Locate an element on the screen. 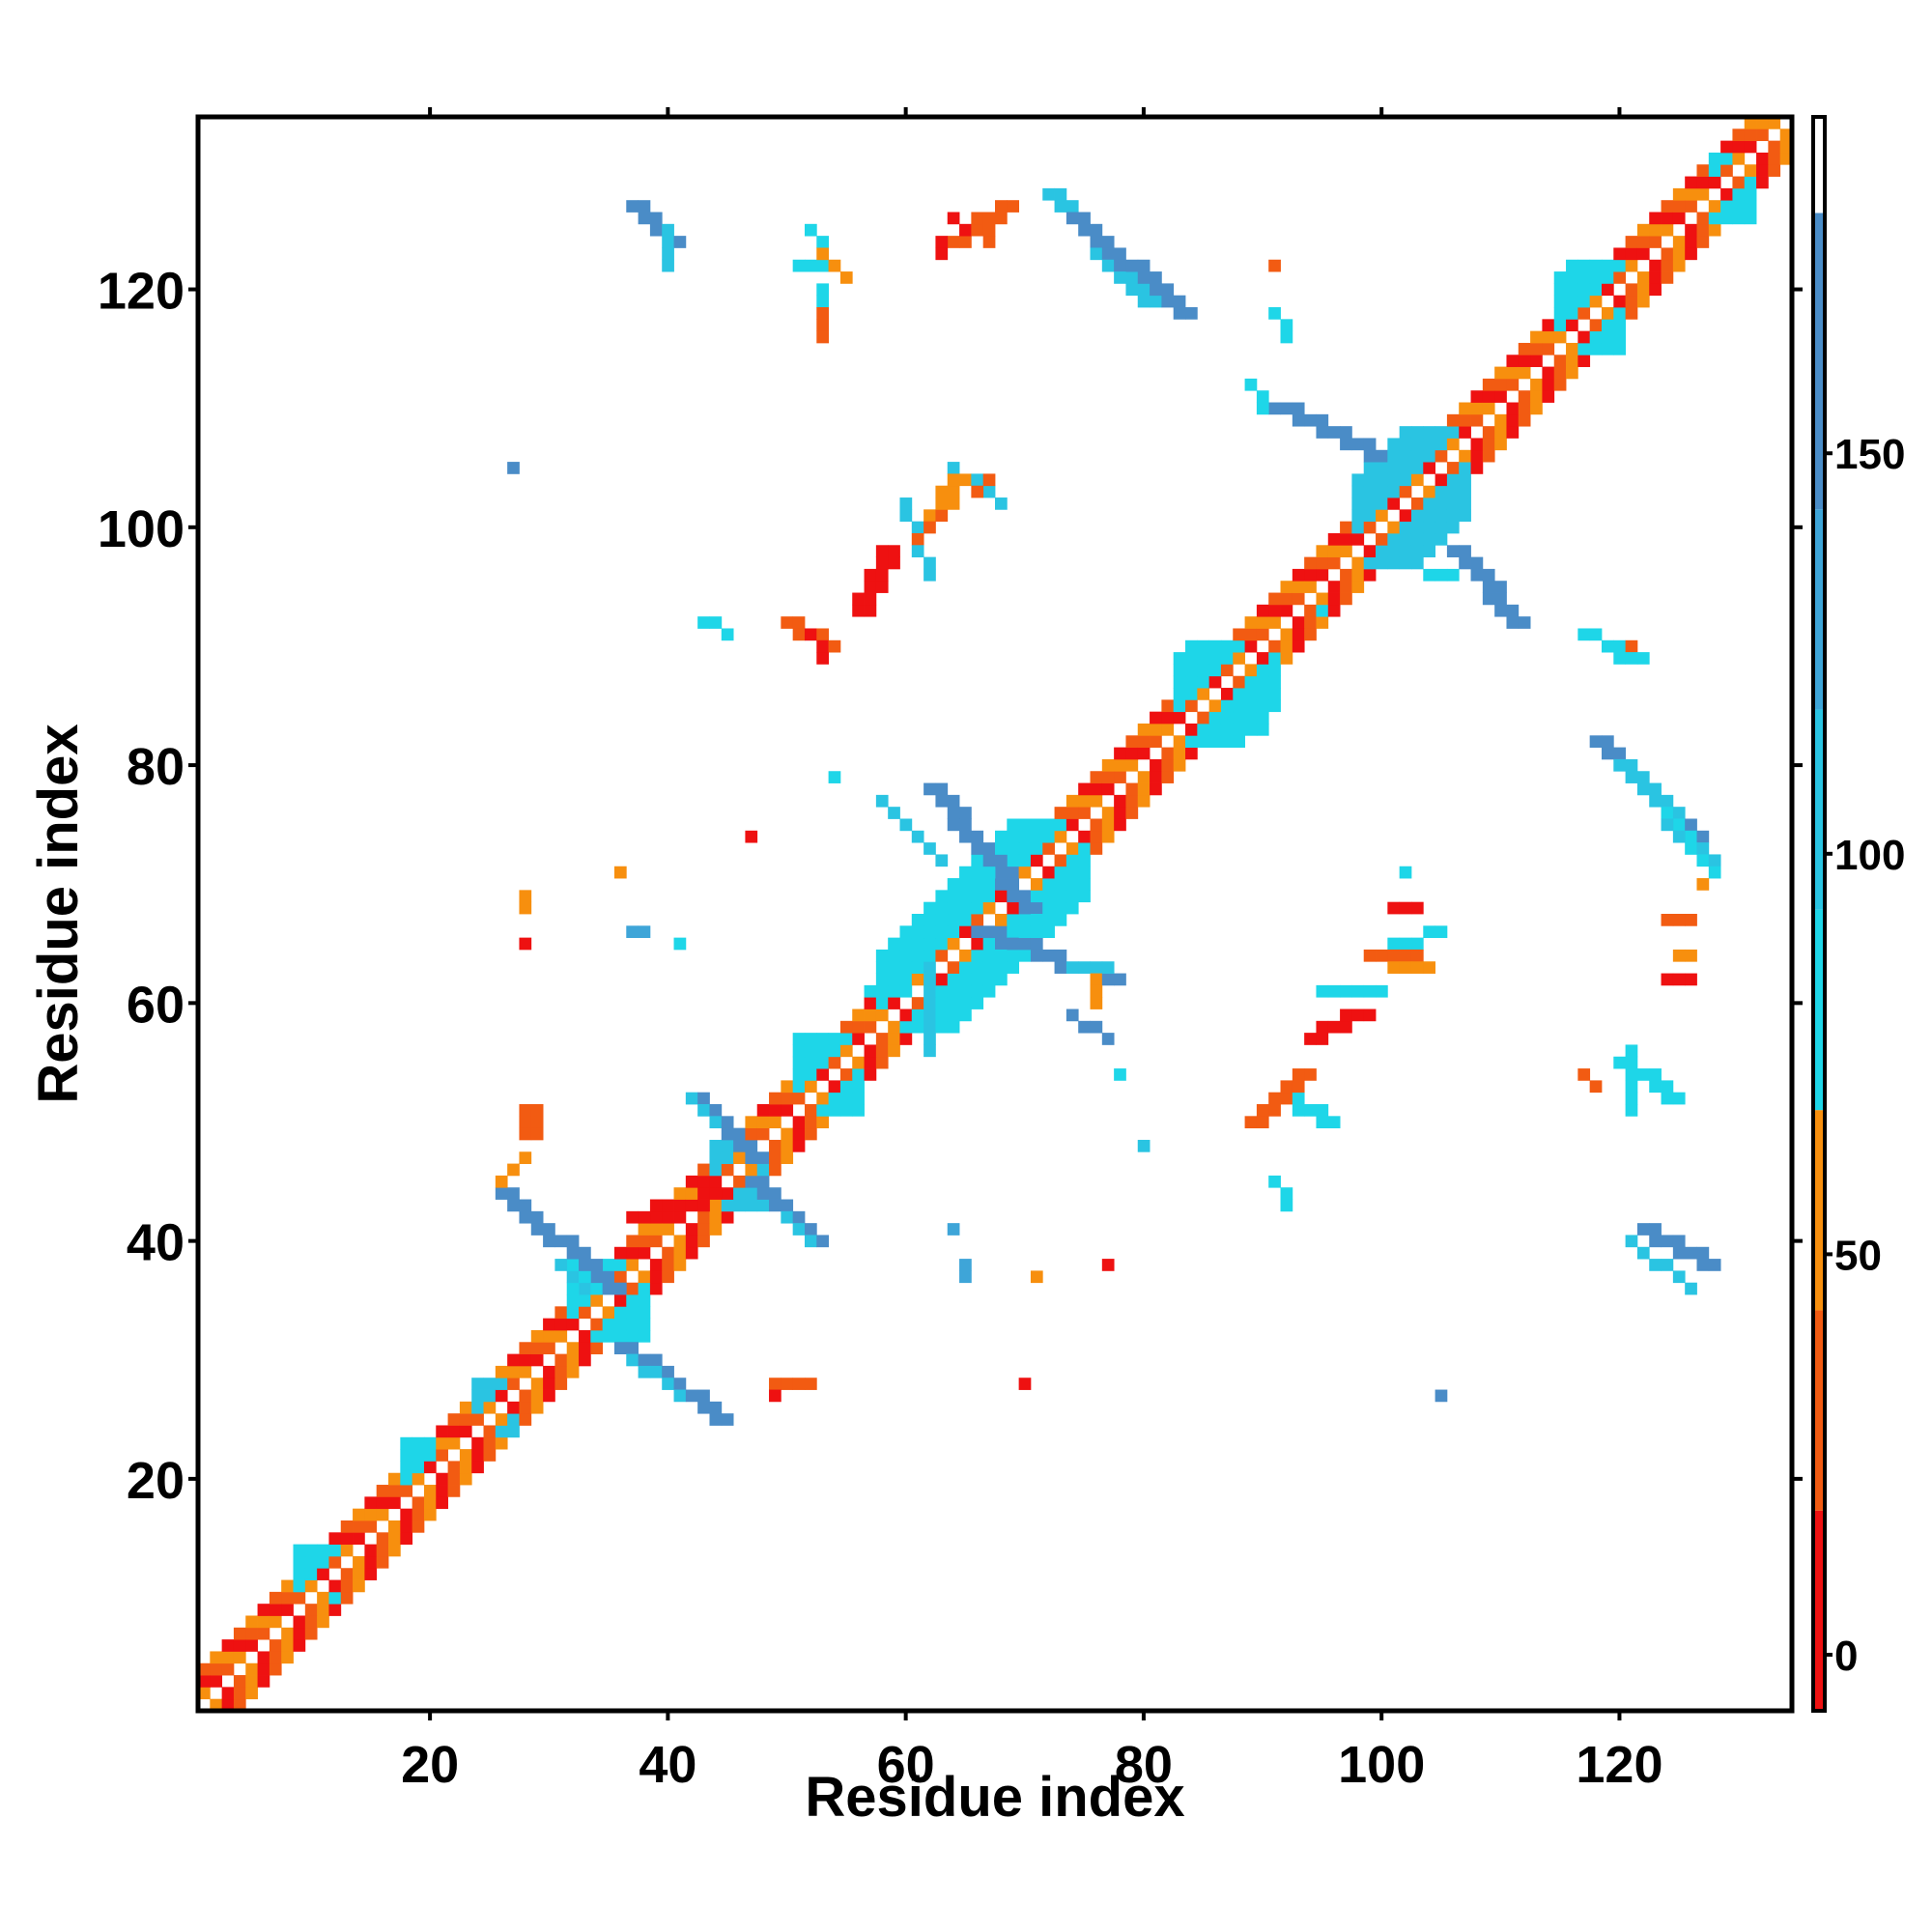  colorbar: 0 50 100 150 is located at coordinates (1848, 914).